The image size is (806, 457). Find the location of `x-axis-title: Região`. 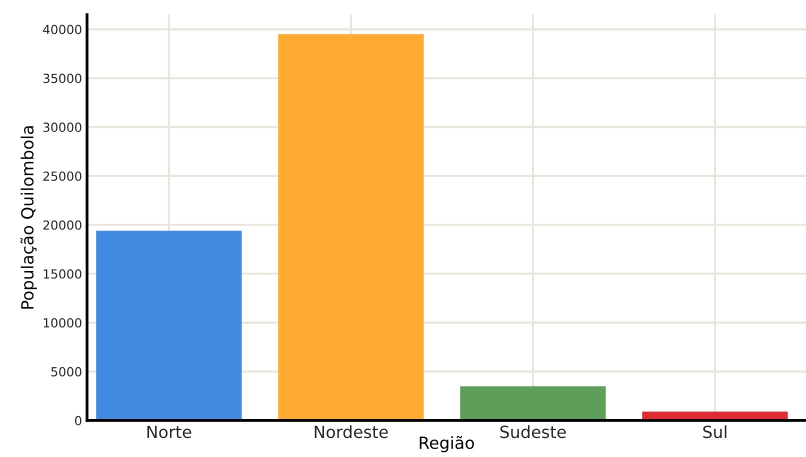

x-axis-title: Região is located at coordinates (447, 444).